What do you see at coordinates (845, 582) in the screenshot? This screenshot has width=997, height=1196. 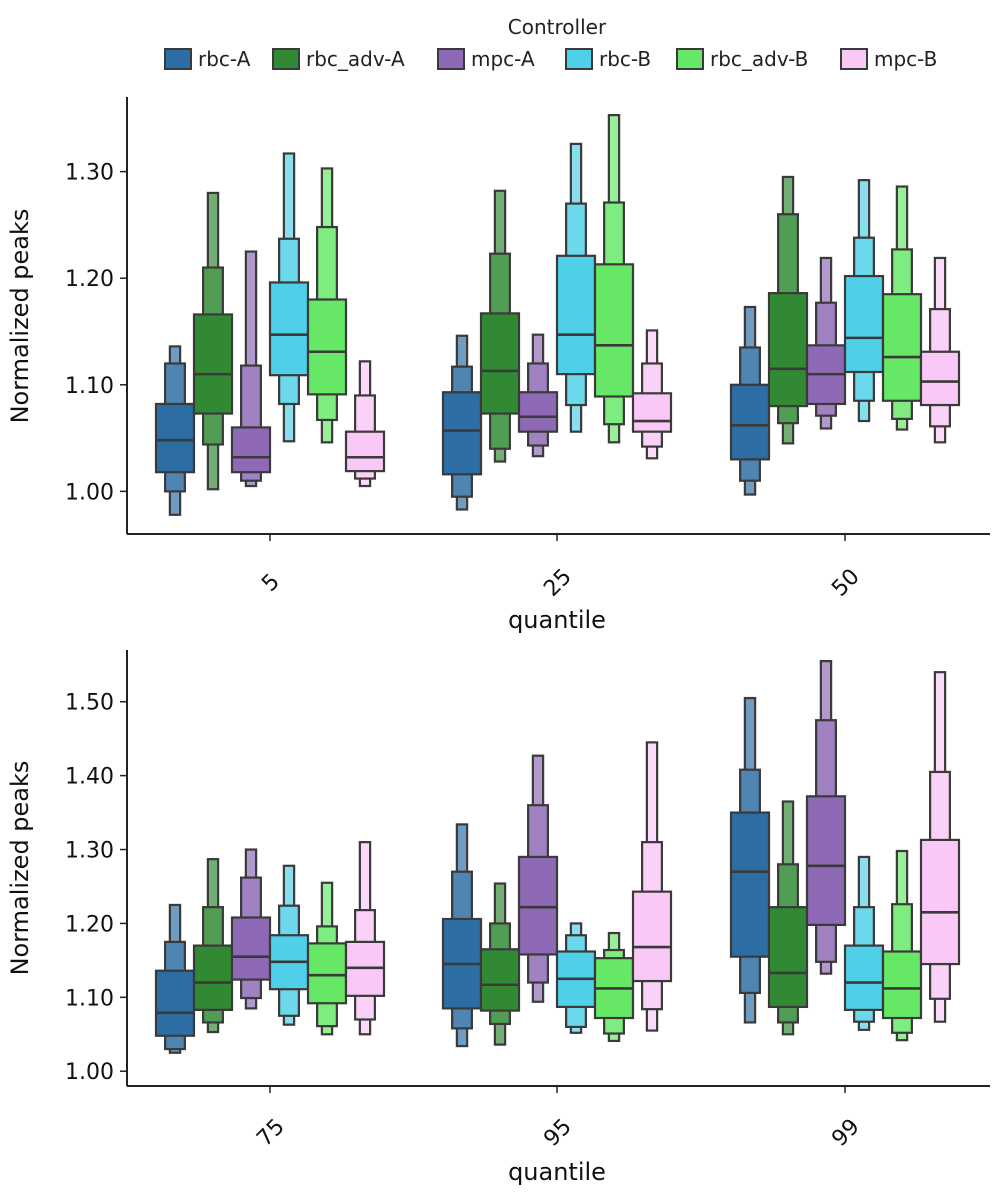 I see `x-tick-label-50: 50` at bounding box center [845, 582].